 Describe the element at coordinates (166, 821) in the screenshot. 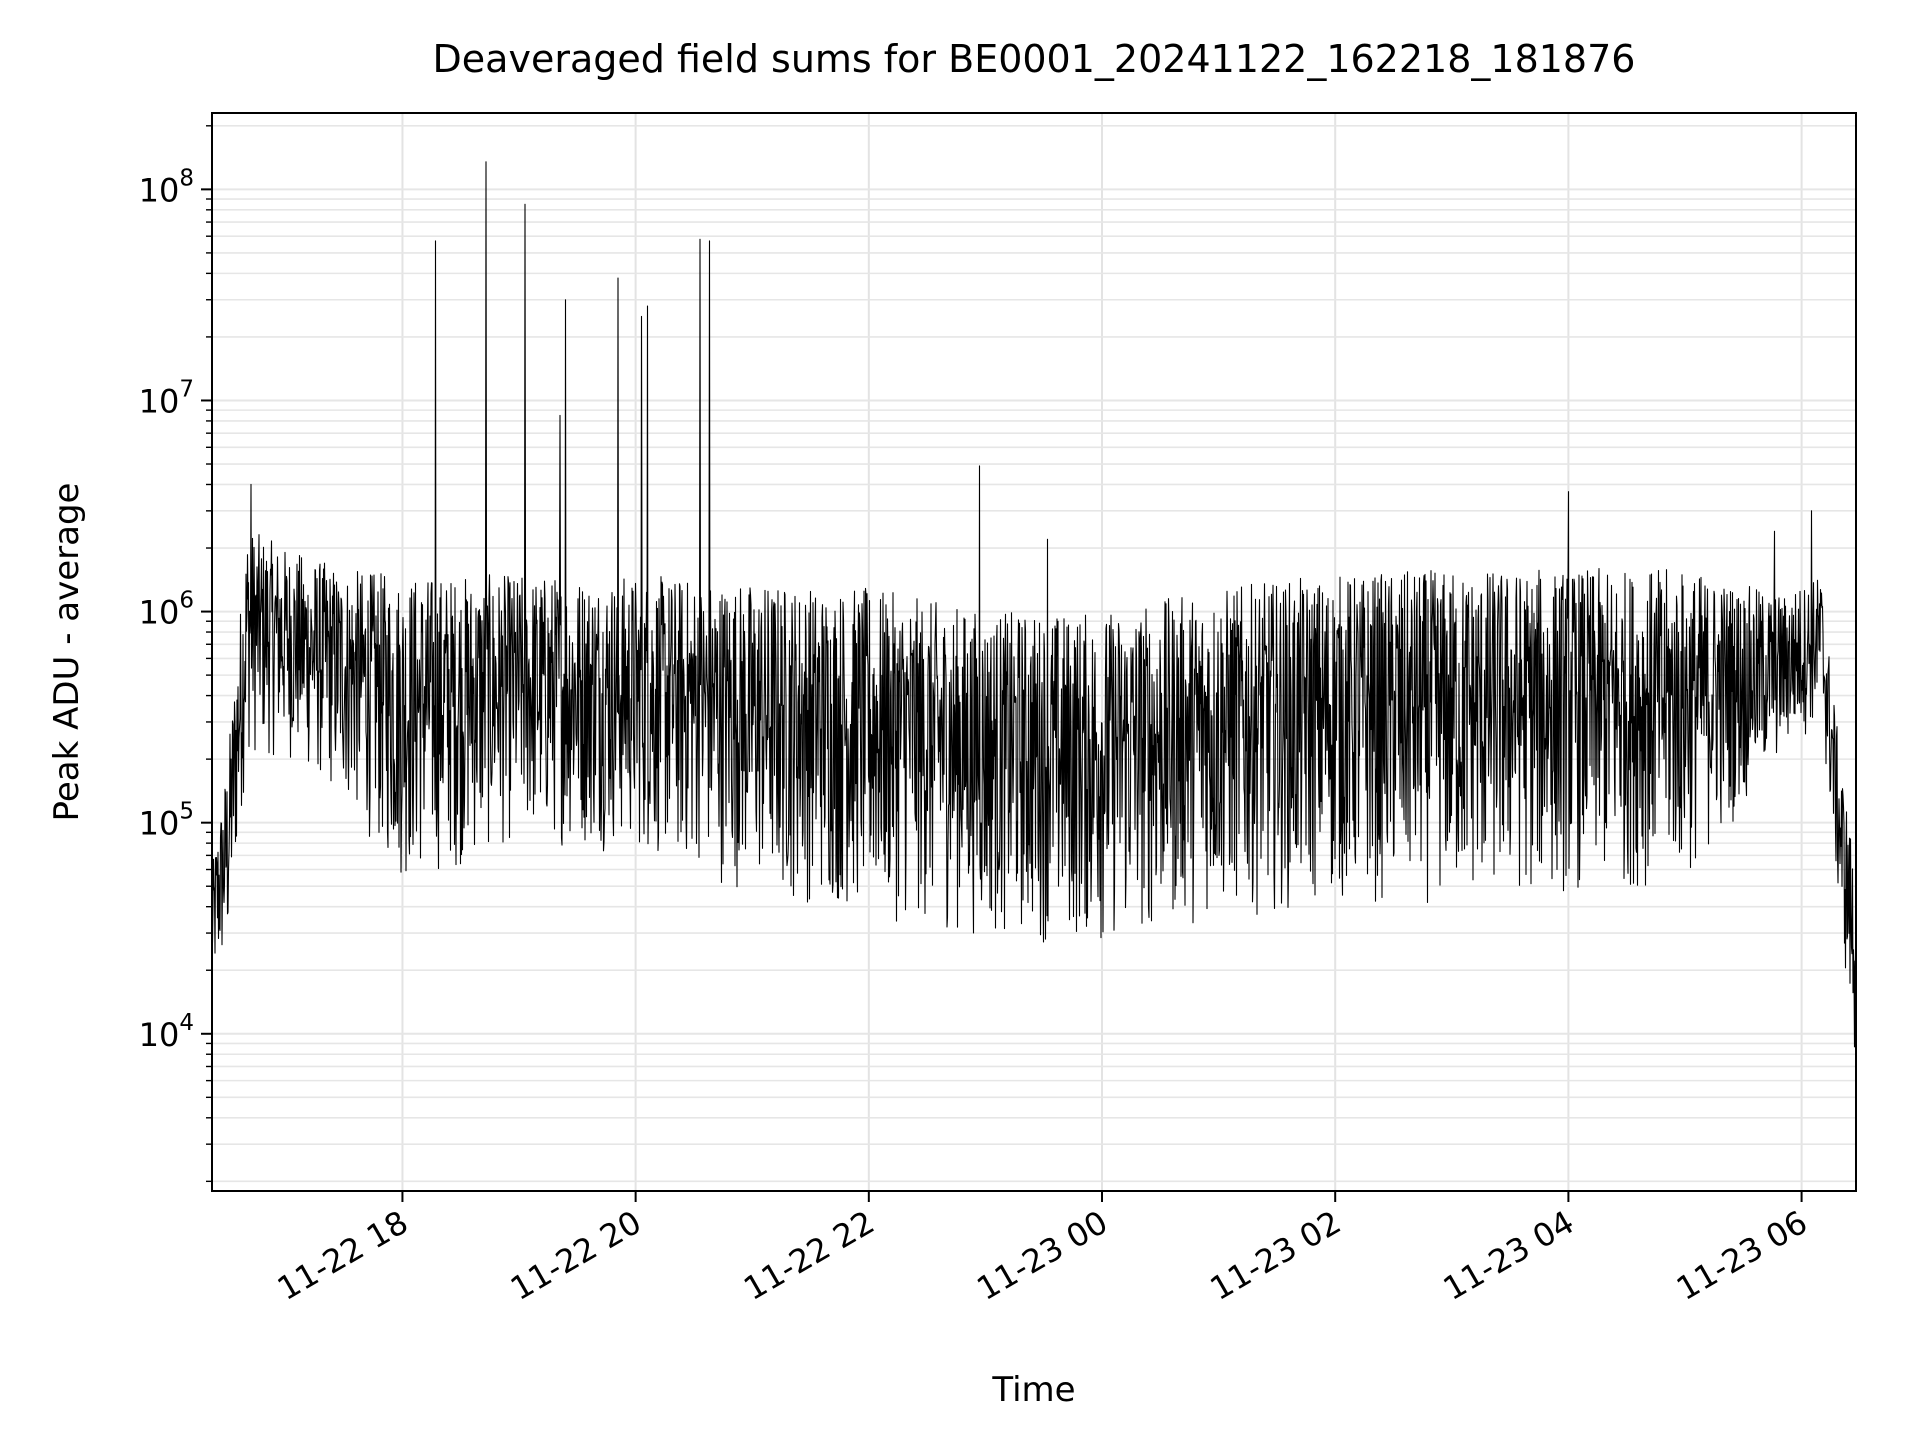

I see `y-tick-label: 10⁵` at that location.